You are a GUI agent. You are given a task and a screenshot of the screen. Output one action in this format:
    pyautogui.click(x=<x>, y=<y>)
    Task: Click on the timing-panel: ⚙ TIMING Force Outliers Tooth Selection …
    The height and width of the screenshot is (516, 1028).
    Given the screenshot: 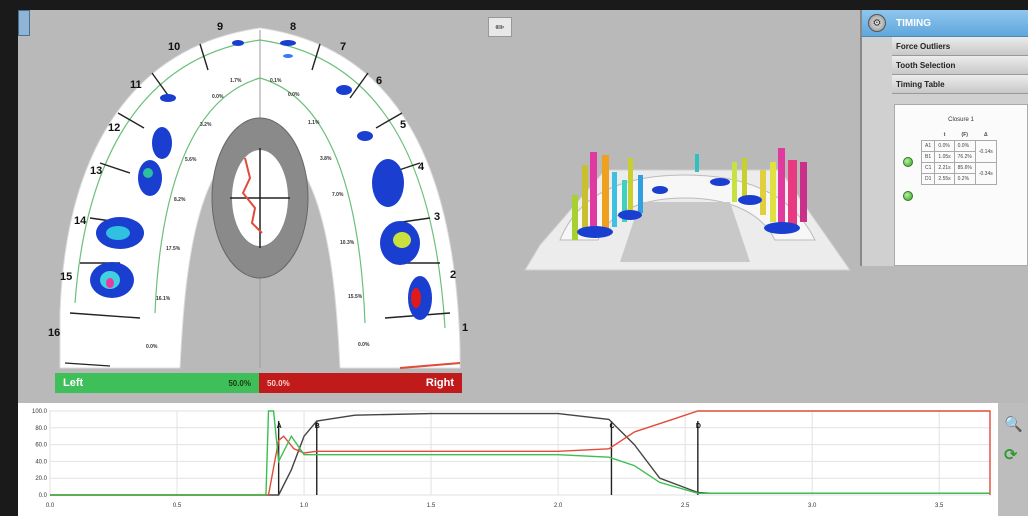 What is the action you would take?
    pyautogui.click(x=944, y=138)
    